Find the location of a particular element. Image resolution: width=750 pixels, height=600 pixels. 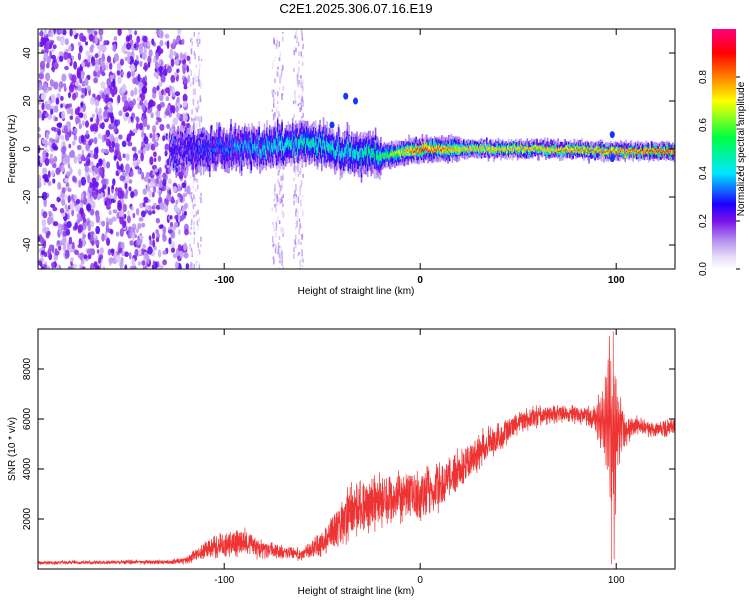

snr-y-axis-label: SNR (10 * v/v) is located at coordinates (12, 449).